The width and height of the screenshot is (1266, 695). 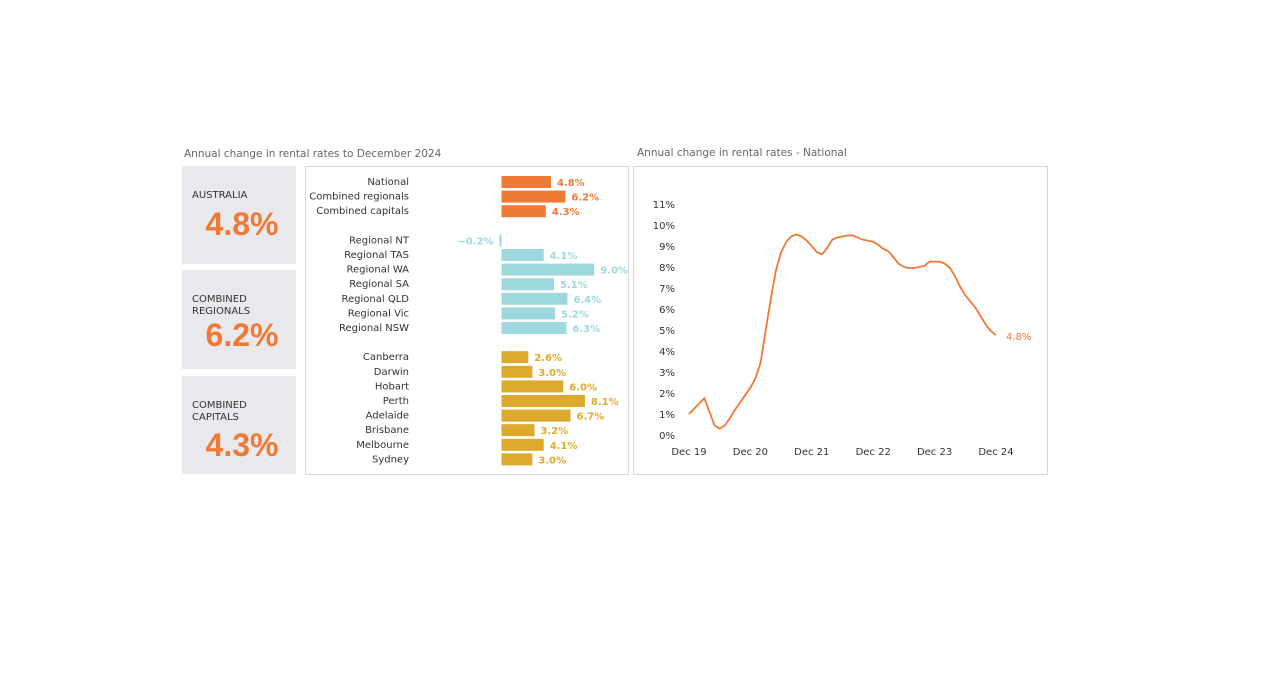 What do you see at coordinates (378, 270) in the screenshot?
I see `category-label: Regional WA` at bounding box center [378, 270].